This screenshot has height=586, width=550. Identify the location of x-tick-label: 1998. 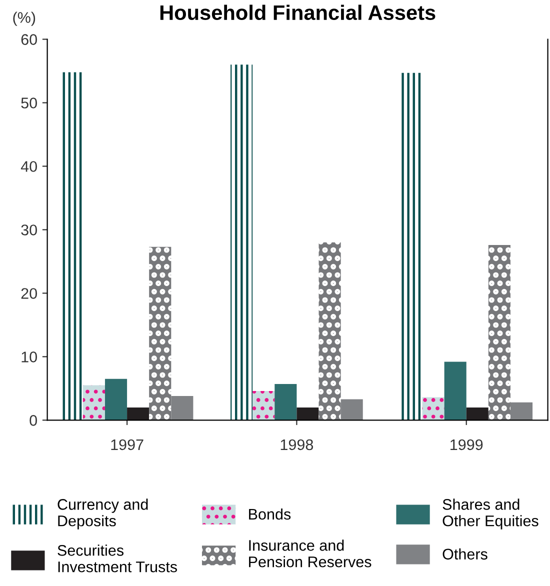
(297, 444).